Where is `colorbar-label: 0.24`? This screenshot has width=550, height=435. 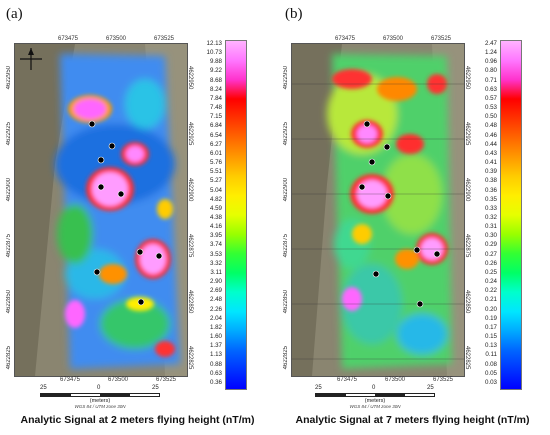
colorbar-label: 0.24 is located at coordinates (490, 282).